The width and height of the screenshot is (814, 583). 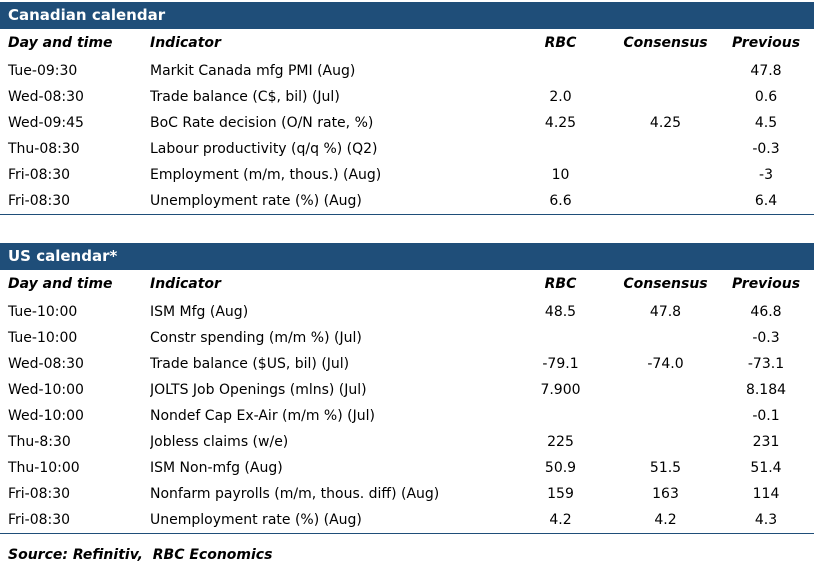 What do you see at coordinates (262, 123) in the screenshot?
I see `cell-indicator: BoC Rate decision (O/N rate, %)` at bounding box center [262, 123].